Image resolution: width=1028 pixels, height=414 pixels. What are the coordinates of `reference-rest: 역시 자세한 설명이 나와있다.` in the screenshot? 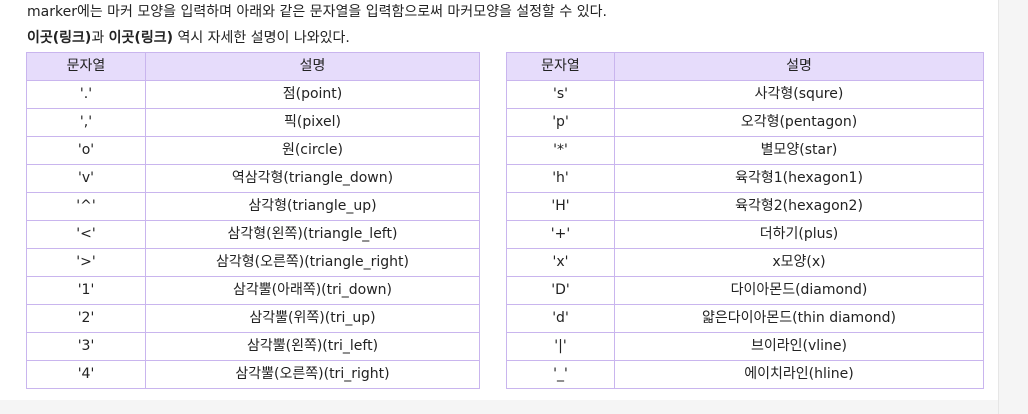 It's located at (261, 38).